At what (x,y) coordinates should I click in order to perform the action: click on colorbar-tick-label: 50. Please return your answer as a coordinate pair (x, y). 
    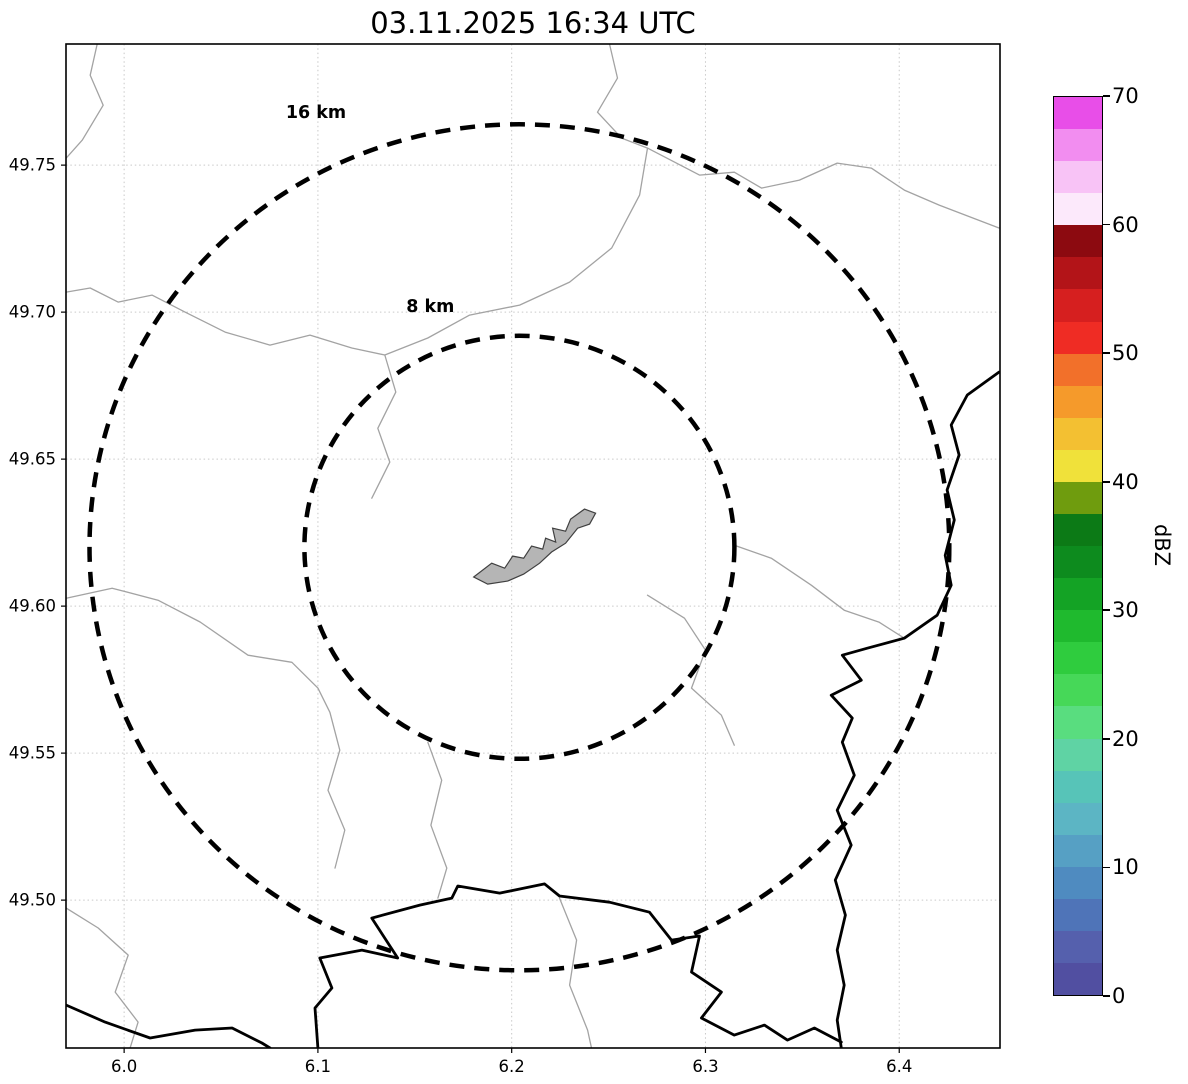
    Looking at the image, I should click on (1125, 353).